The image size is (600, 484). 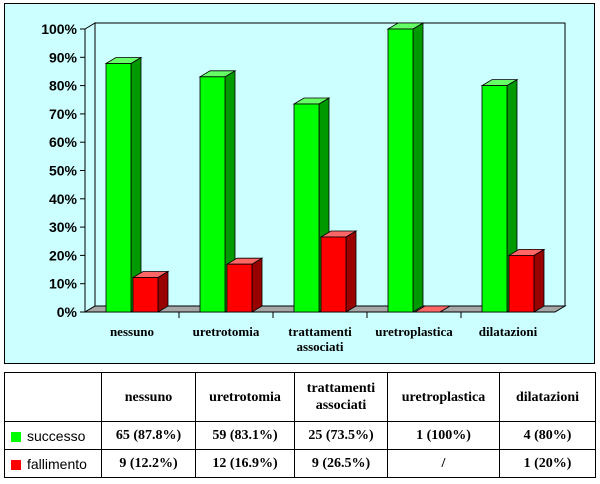 I want to click on table-cell: 12 (16.9%), so click(x=245, y=463).